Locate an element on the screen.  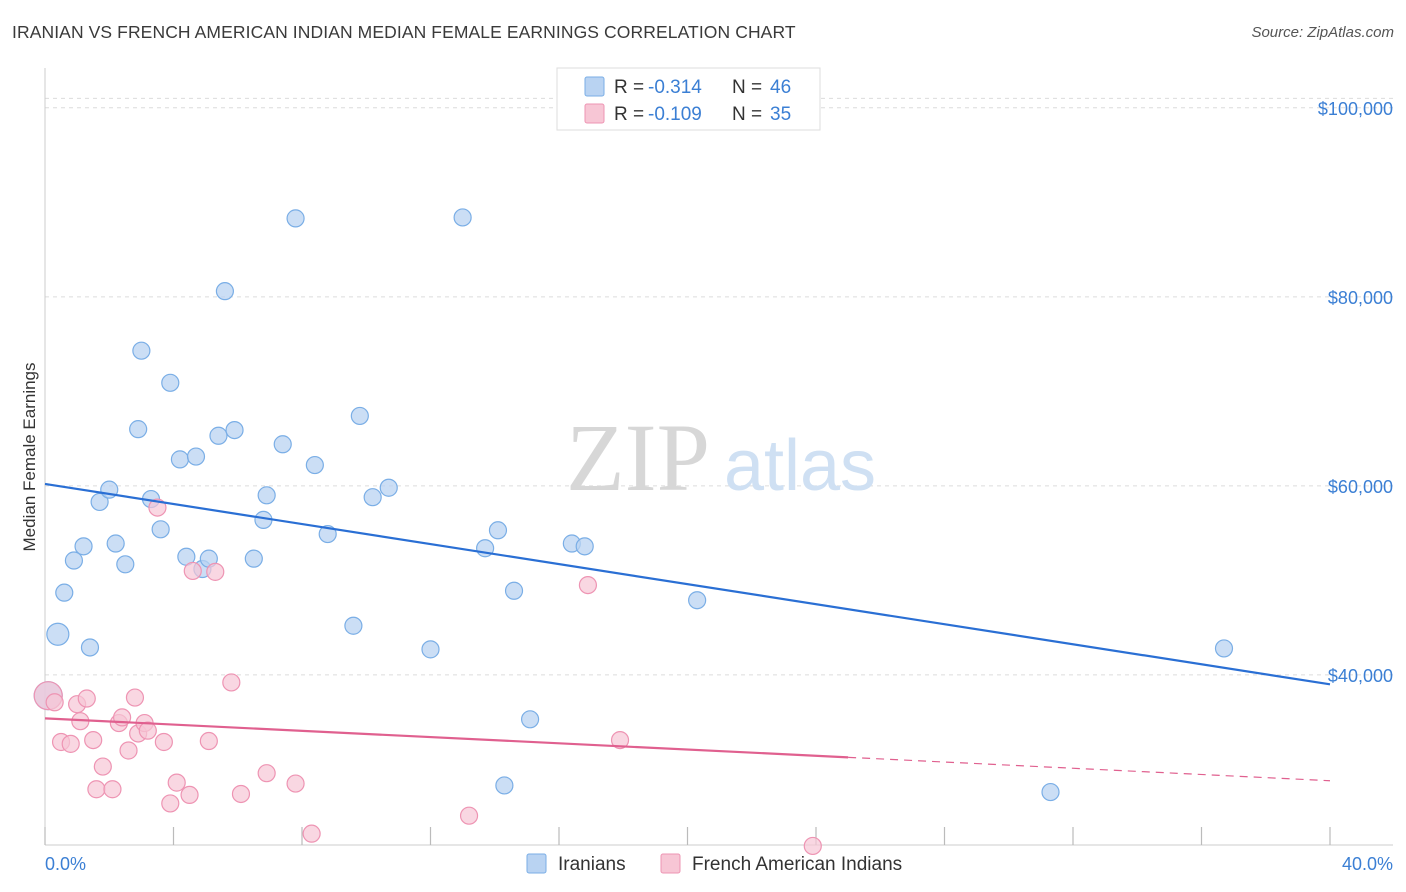
y-tick-label-0: $40,000 is located at coordinates (1360, 676).